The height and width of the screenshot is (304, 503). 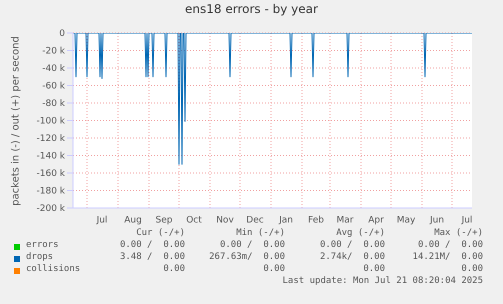 What do you see at coordinates (51, 157) in the screenshot?
I see `y-tick-label: -140 k` at bounding box center [51, 157].